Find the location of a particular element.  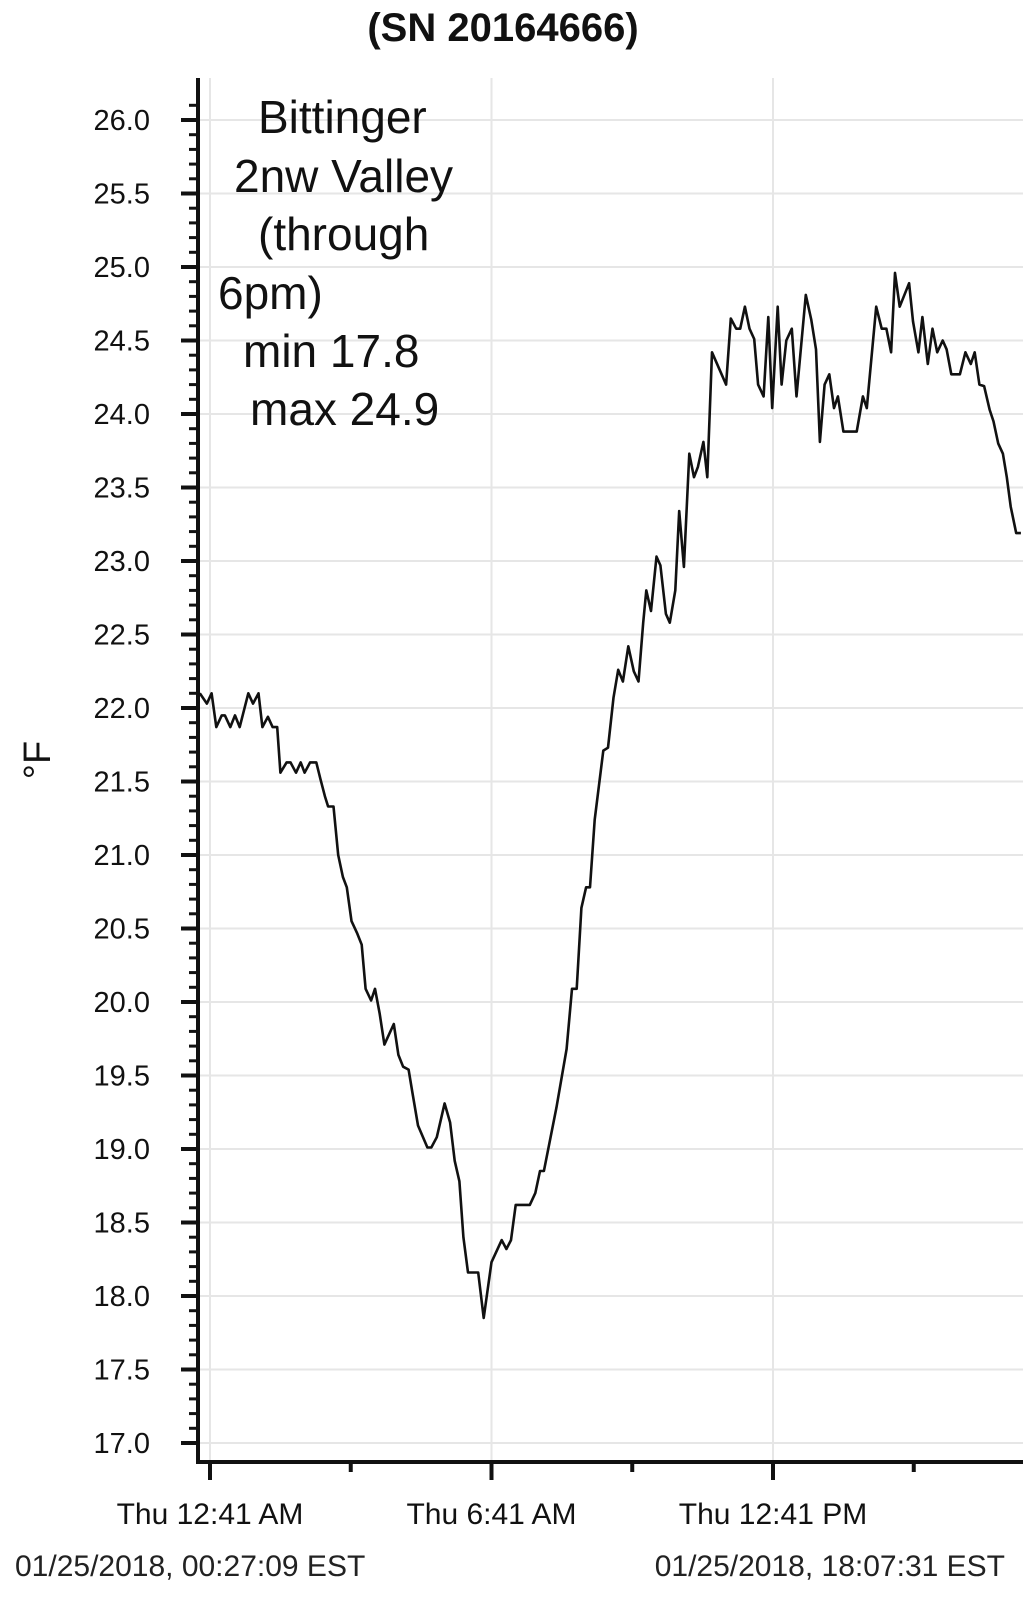

y-tick-label: 24.5 is located at coordinates (122, 342).